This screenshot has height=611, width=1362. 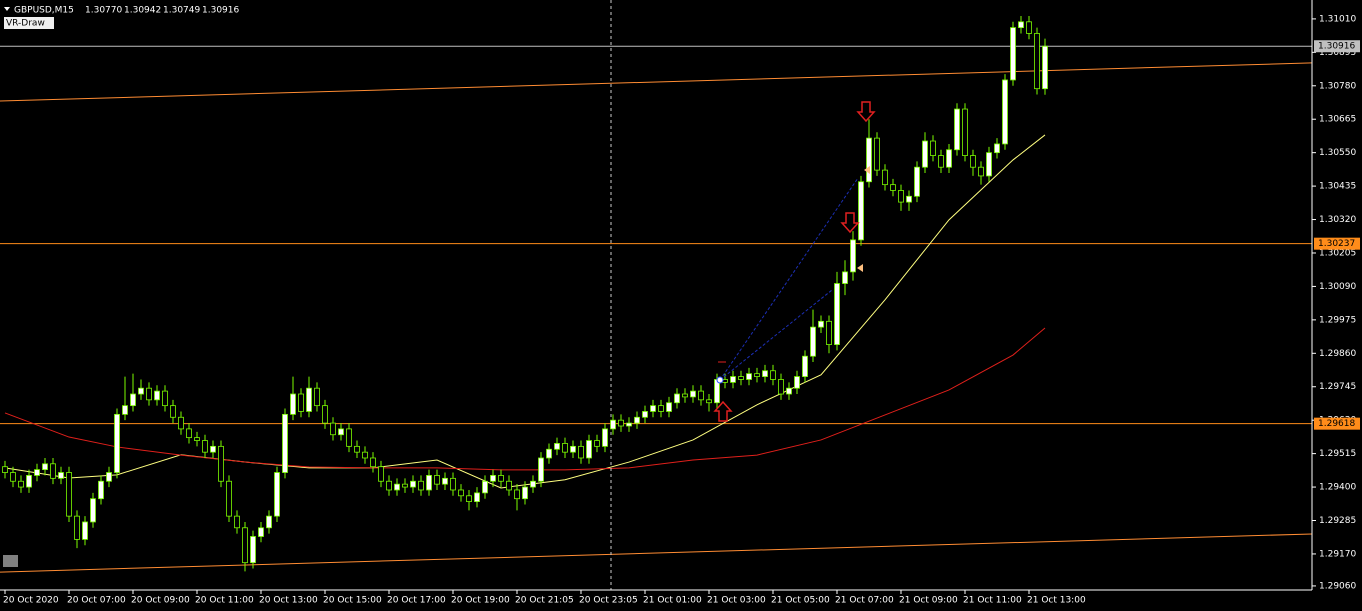 What do you see at coordinates (1337, 220) in the screenshot?
I see `y-tick-label: 1.30320` at bounding box center [1337, 220].